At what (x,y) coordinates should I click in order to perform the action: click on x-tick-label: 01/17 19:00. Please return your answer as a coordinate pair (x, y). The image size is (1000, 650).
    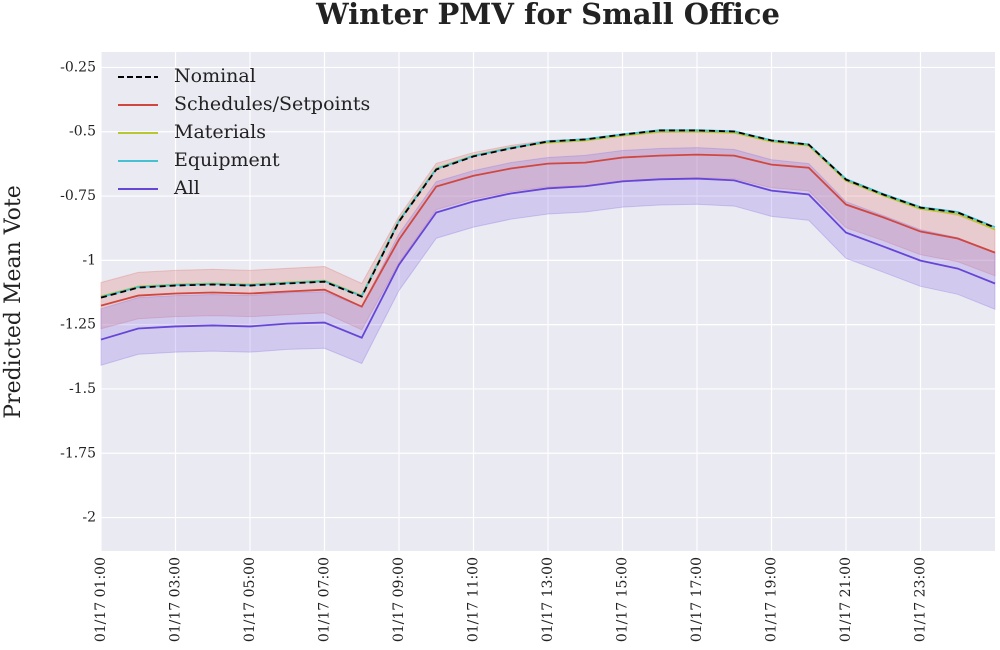
    Looking at the image, I should click on (772, 599).